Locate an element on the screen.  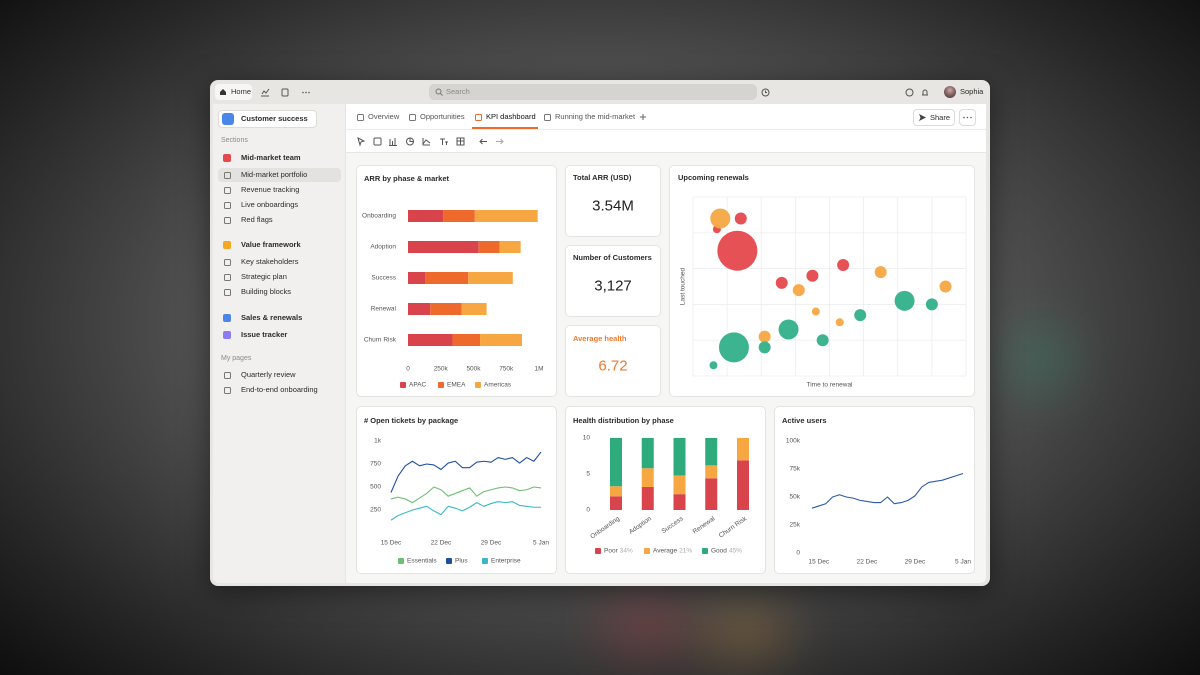
header-divider is located at coordinates (666, 129).